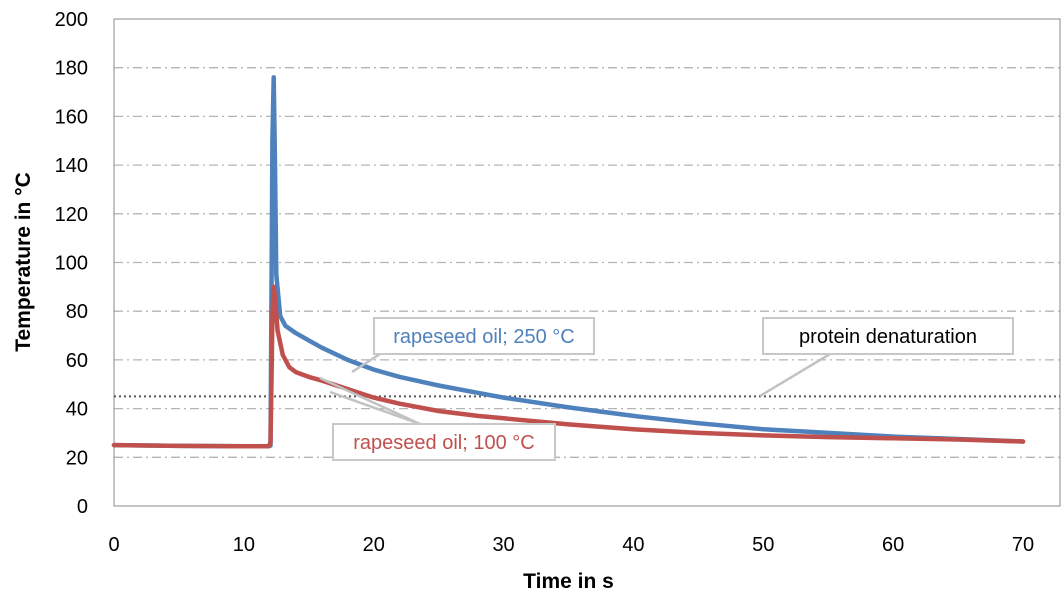  What do you see at coordinates (71, 215) in the screenshot?
I see `y-tick-label: 120` at bounding box center [71, 215].